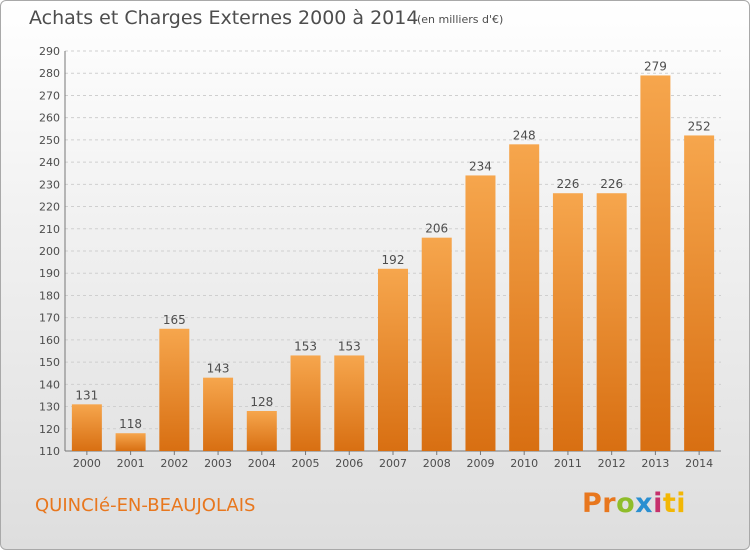  Describe the element at coordinates (305, 403) in the screenshot. I see `bar-2005` at that location.